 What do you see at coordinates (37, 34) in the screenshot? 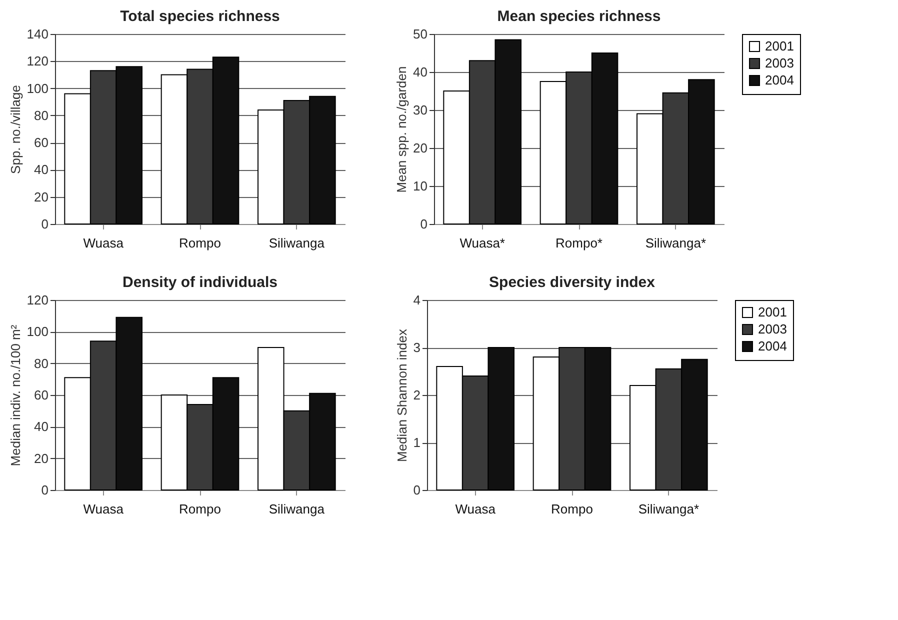
I see `y-tick-label: 140` at bounding box center [37, 34].